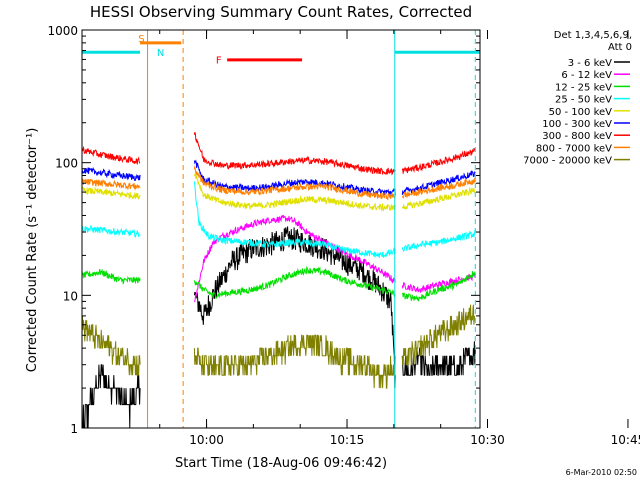 The image size is (640, 484). What do you see at coordinates (70, 296) in the screenshot?
I see `y-tick-label: 10` at bounding box center [70, 296].